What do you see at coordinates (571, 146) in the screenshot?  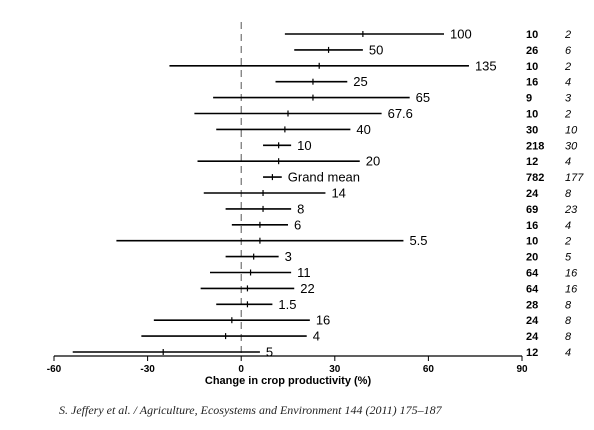 I see `n-studies: 30` at bounding box center [571, 146].